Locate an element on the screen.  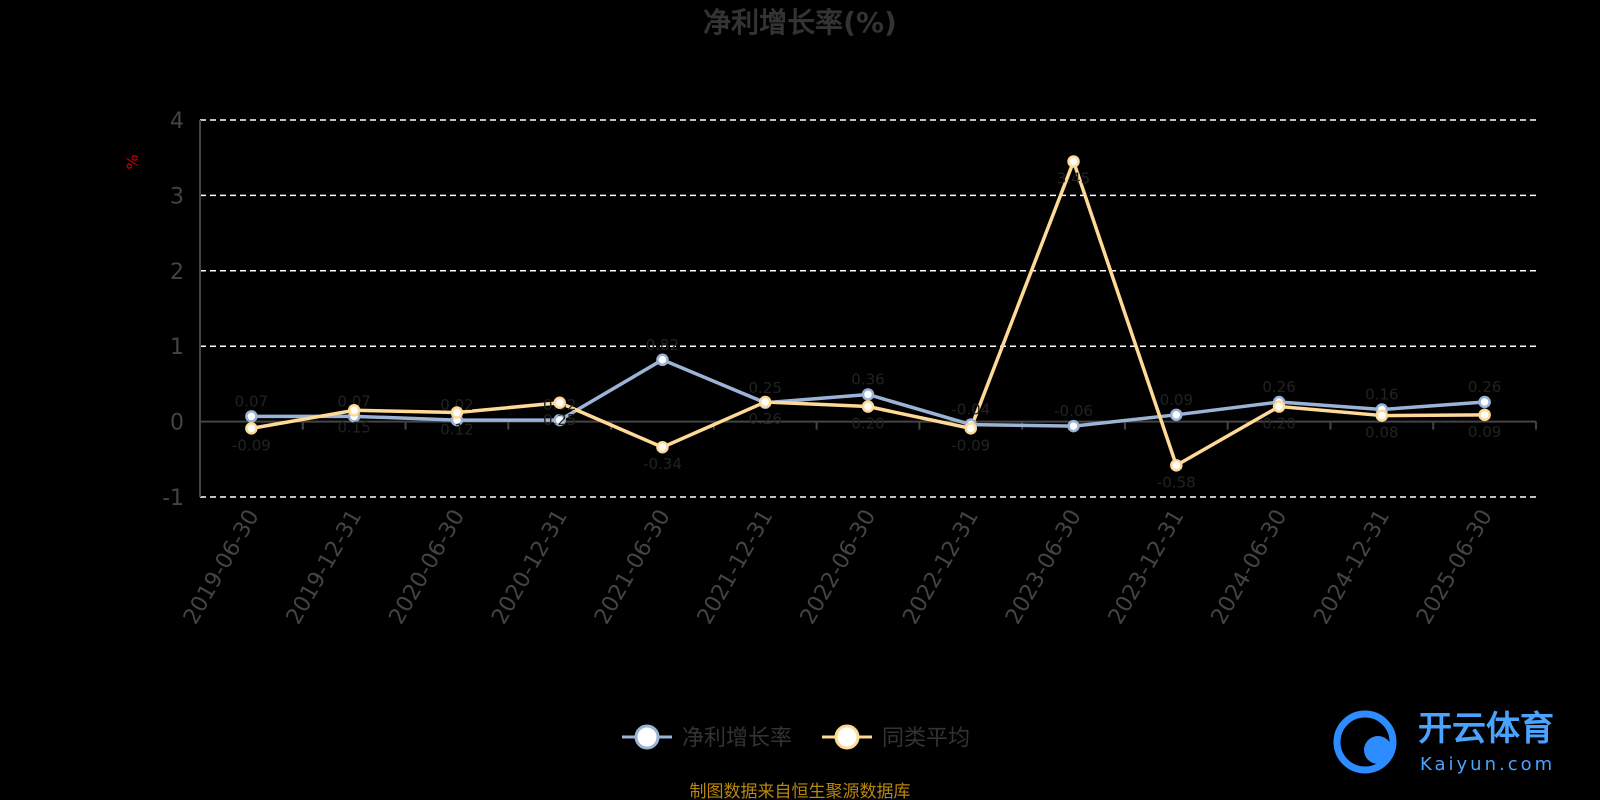
data-label: 0.15 is located at coordinates (353, 427).